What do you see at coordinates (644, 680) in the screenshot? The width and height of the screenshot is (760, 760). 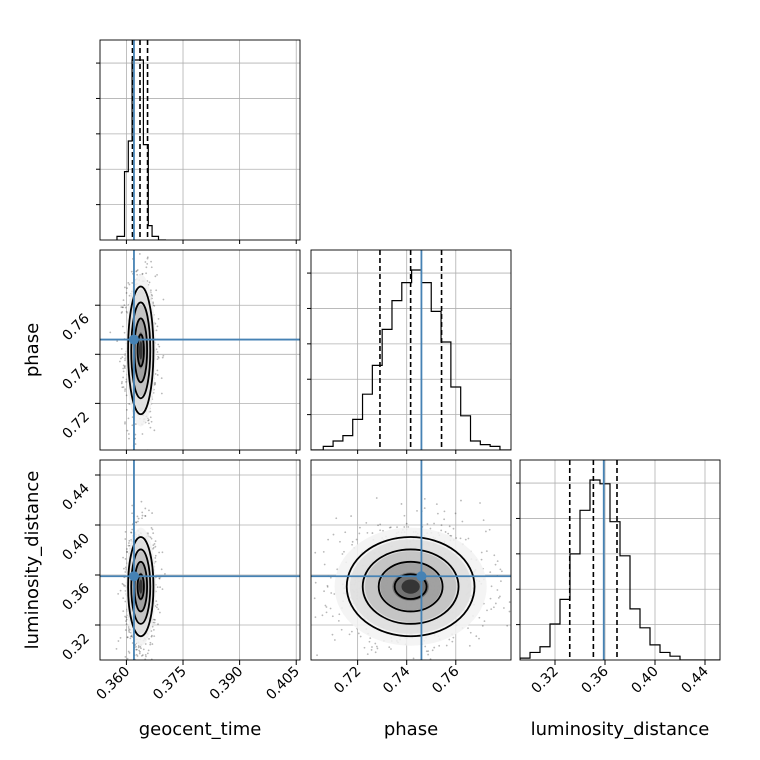 I see `x-tick-label: 0.40` at bounding box center [644, 680].